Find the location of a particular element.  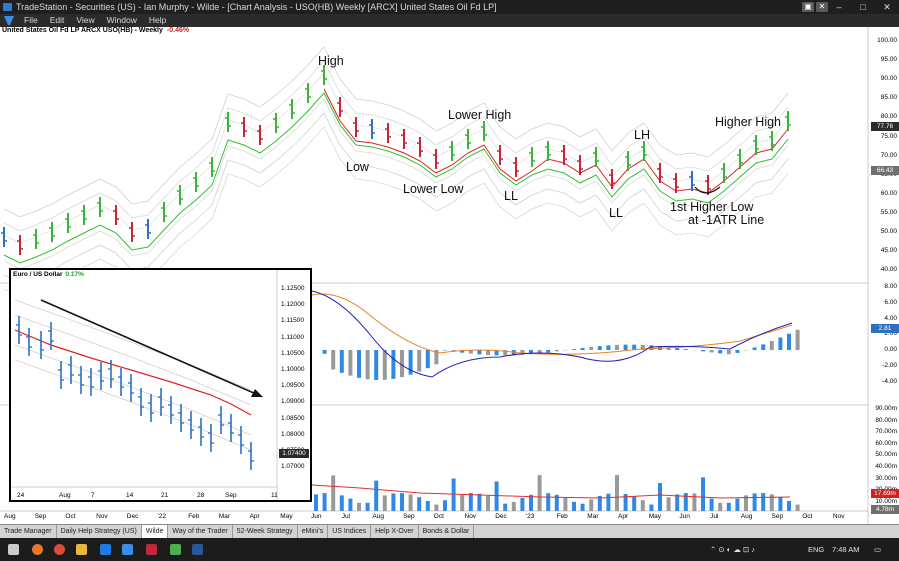

volume-tick: 40.00m is located at coordinates (886, 466).